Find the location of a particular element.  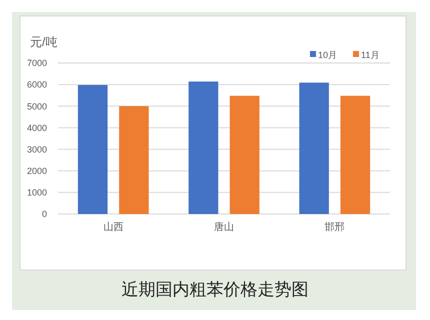

y-tick-label: 4000 is located at coordinates (36, 127).